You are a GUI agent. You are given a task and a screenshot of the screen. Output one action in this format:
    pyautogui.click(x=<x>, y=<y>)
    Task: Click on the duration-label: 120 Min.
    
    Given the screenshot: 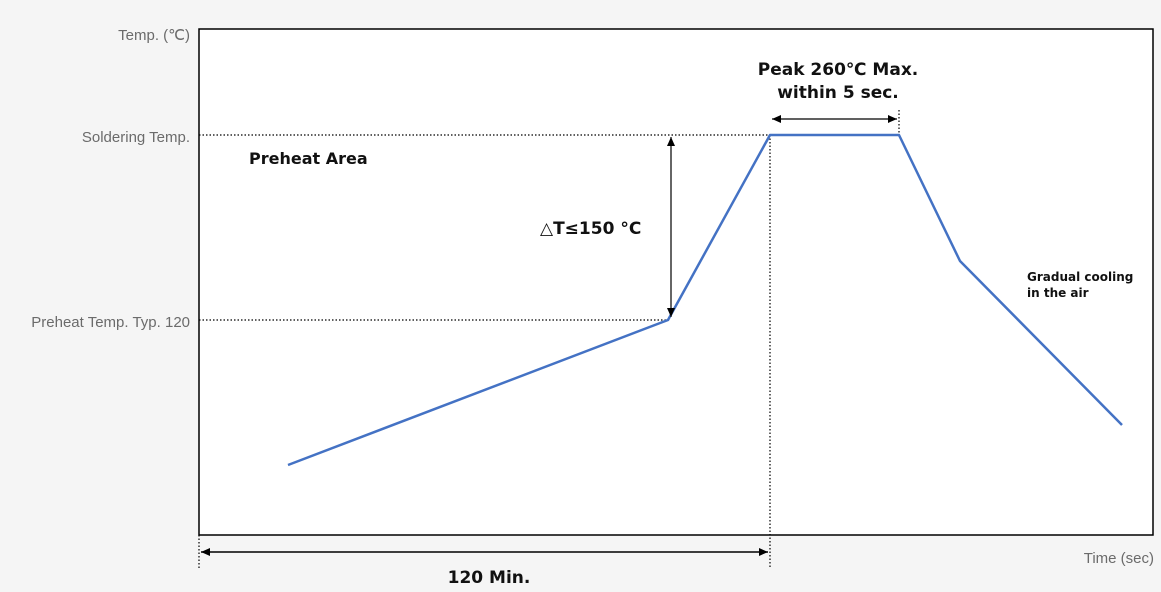 What is the action you would take?
    pyautogui.click(x=489, y=578)
    